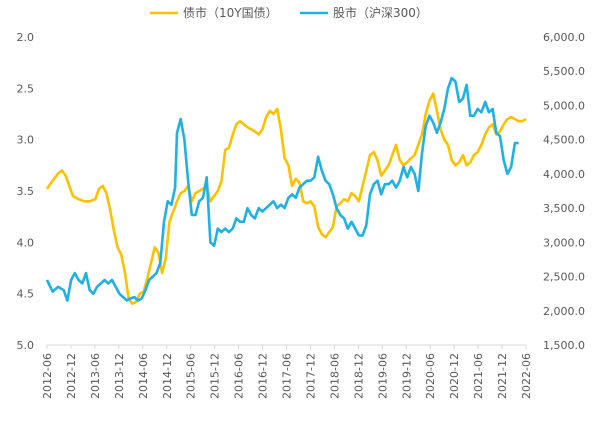 The height and width of the screenshot is (422, 613). I want to click on x-tick-label: 2013-12, so click(119, 376).